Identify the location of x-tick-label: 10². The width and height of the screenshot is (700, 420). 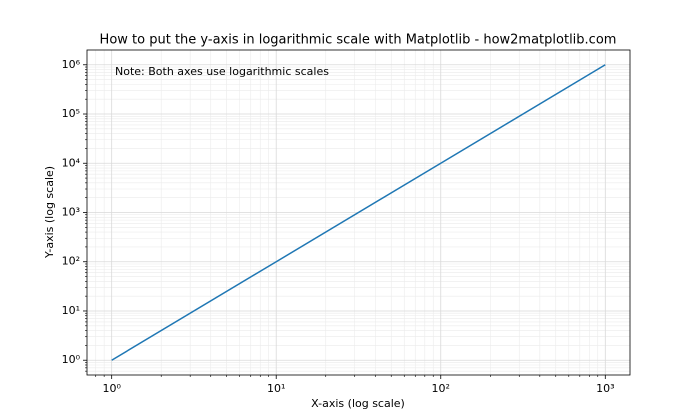
(441, 388).